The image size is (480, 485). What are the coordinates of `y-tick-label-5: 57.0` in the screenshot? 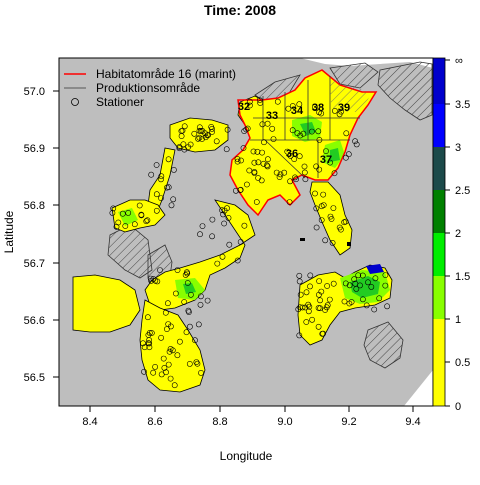 It's located at (34, 92).